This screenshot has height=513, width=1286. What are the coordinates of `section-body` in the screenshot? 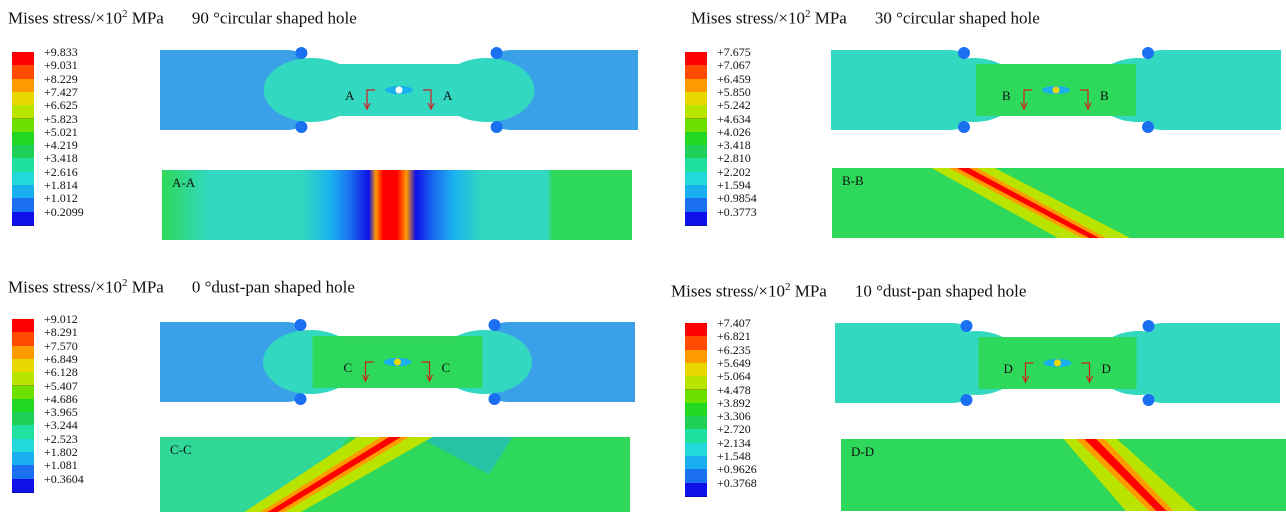 It's located at (1063, 475).